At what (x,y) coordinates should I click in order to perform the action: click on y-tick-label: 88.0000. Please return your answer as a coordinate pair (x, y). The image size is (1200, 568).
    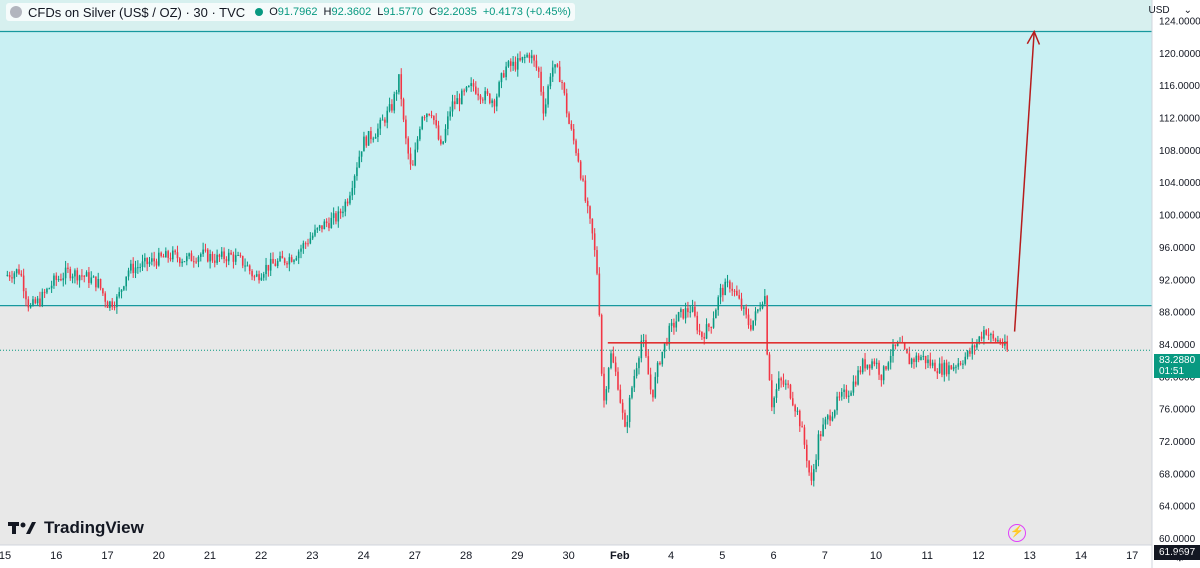
    Looking at the image, I should click on (1177, 313).